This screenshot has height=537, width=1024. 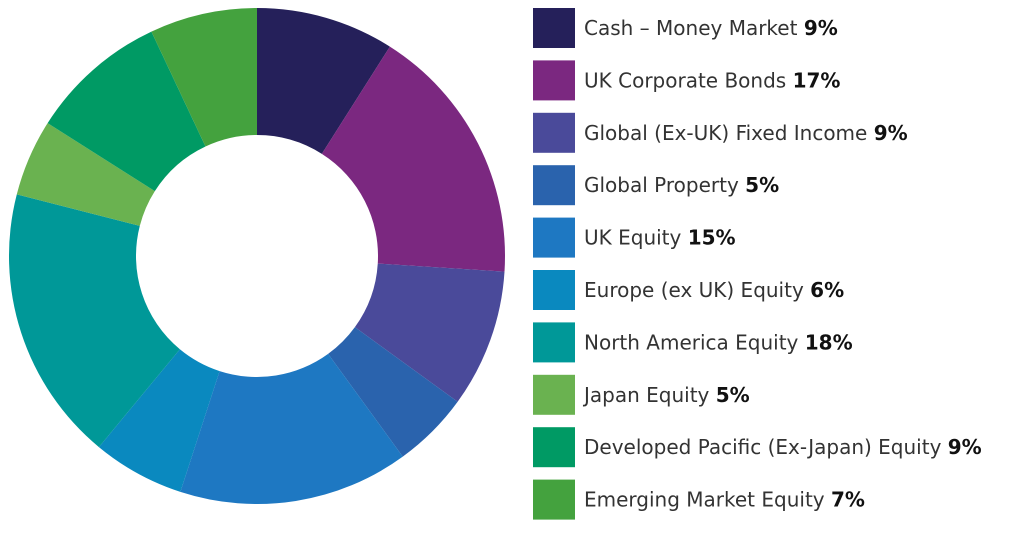 What do you see at coordinates (712, 237) in the screenshot?
I see `legend-value: 15%` at bounding box center [712, 237].